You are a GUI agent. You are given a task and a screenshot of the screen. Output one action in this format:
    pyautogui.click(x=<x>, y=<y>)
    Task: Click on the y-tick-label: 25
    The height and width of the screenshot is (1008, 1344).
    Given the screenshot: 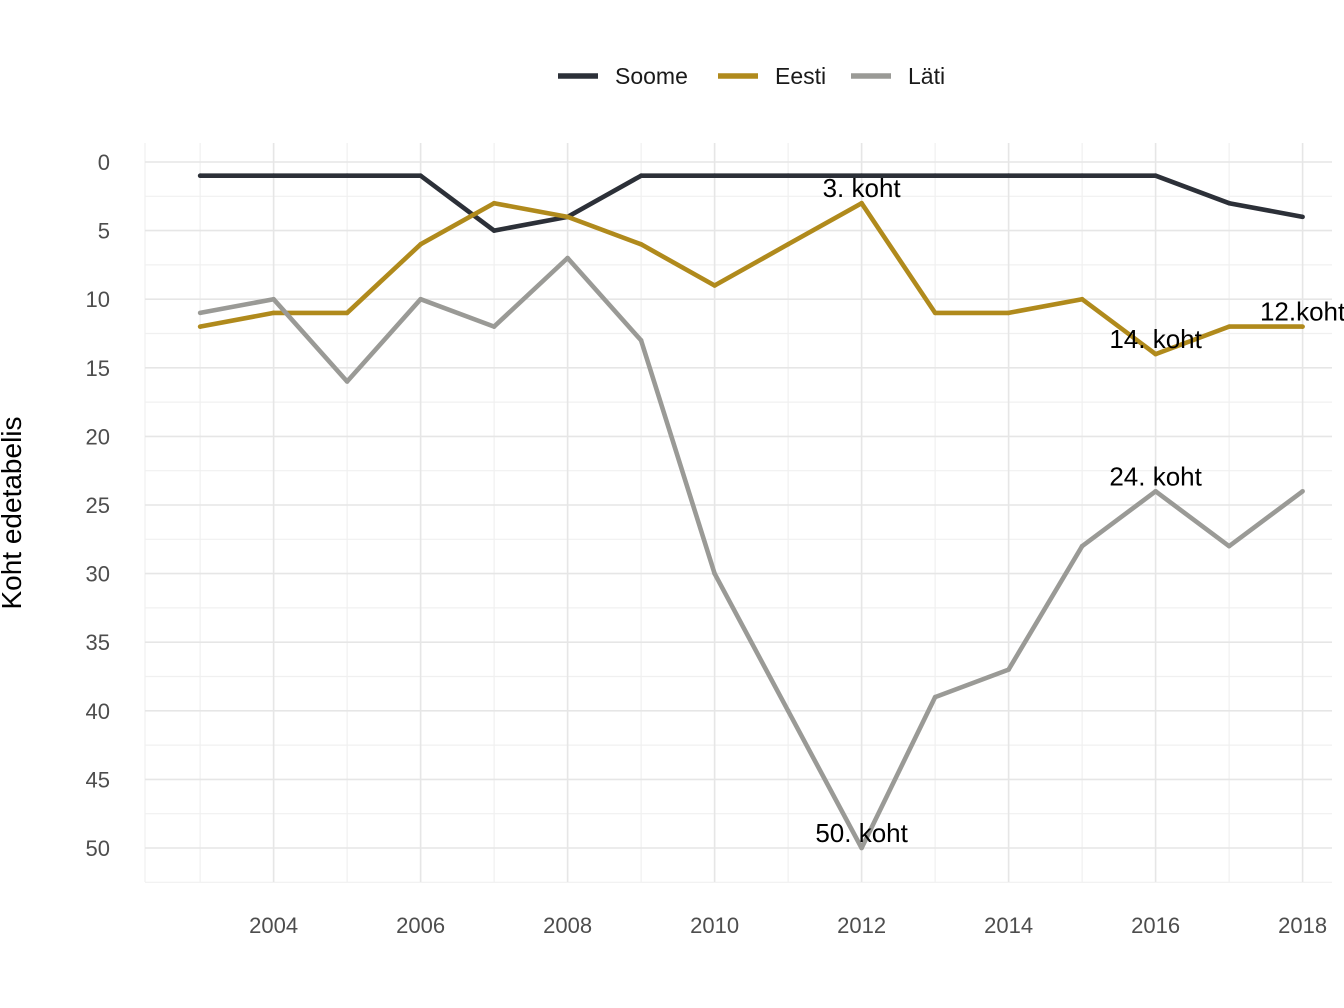 What is the action you would take?
    pyautogui.click(x=98, y=505)
    